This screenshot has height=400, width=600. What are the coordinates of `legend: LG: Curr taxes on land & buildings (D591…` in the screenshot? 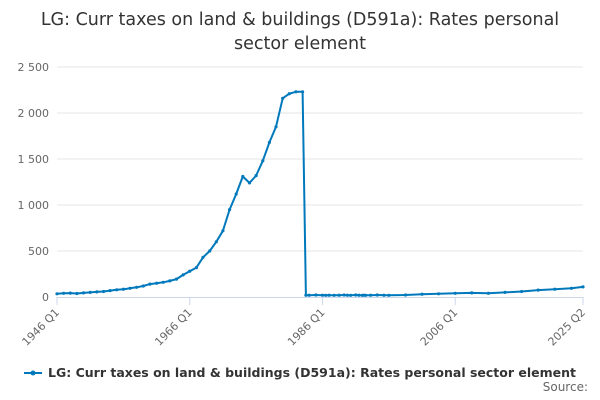 It's located at (300, 372).